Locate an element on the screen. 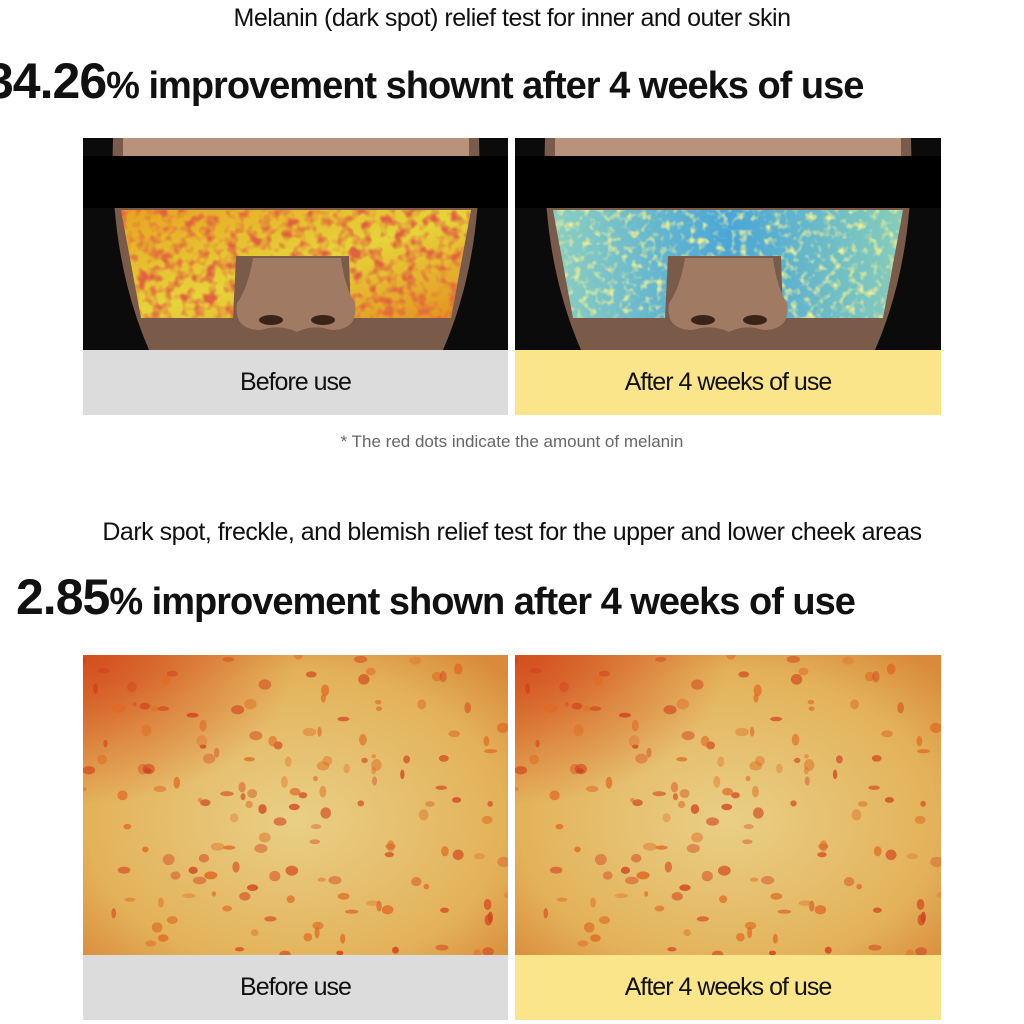 The image size is (1024, 1024). nose is located at coordinates (296, 295).